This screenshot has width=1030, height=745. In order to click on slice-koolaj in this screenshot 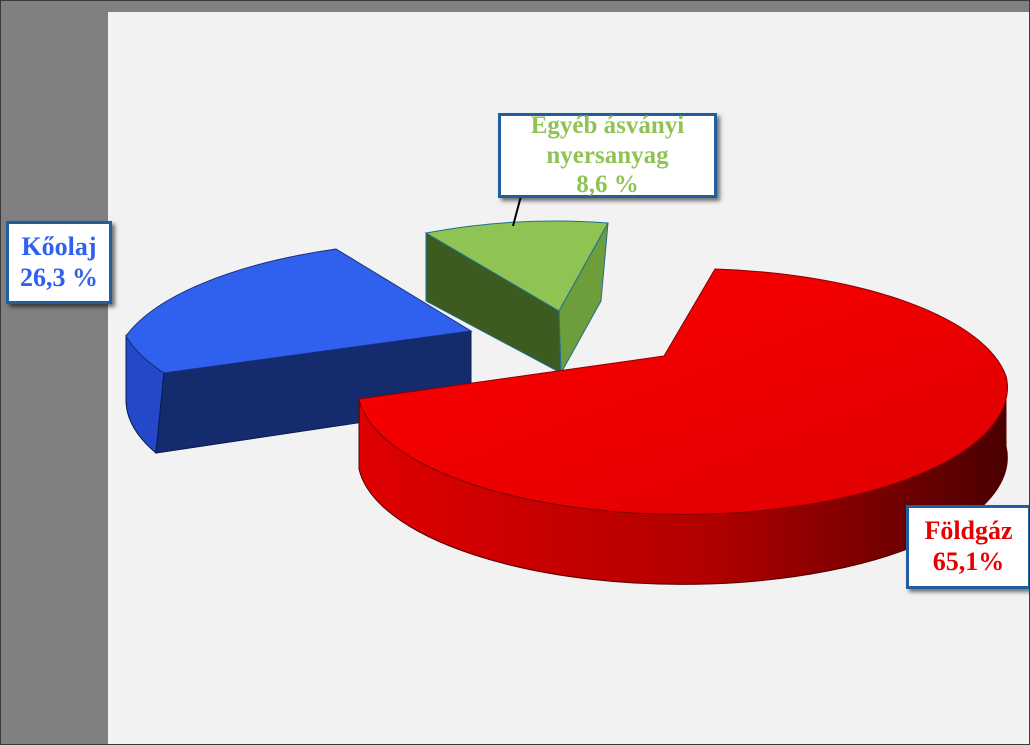, I will do `click(299, 351)`.